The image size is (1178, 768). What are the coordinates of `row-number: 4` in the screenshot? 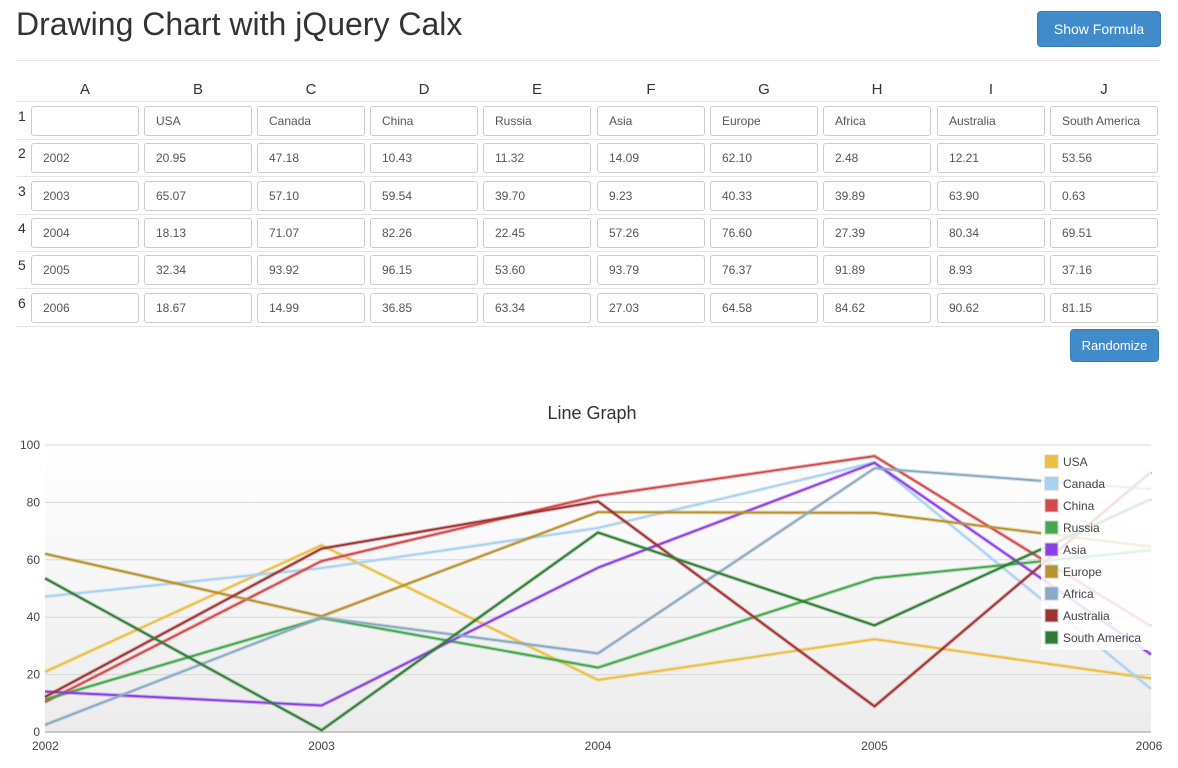 It's located at (22, 227).